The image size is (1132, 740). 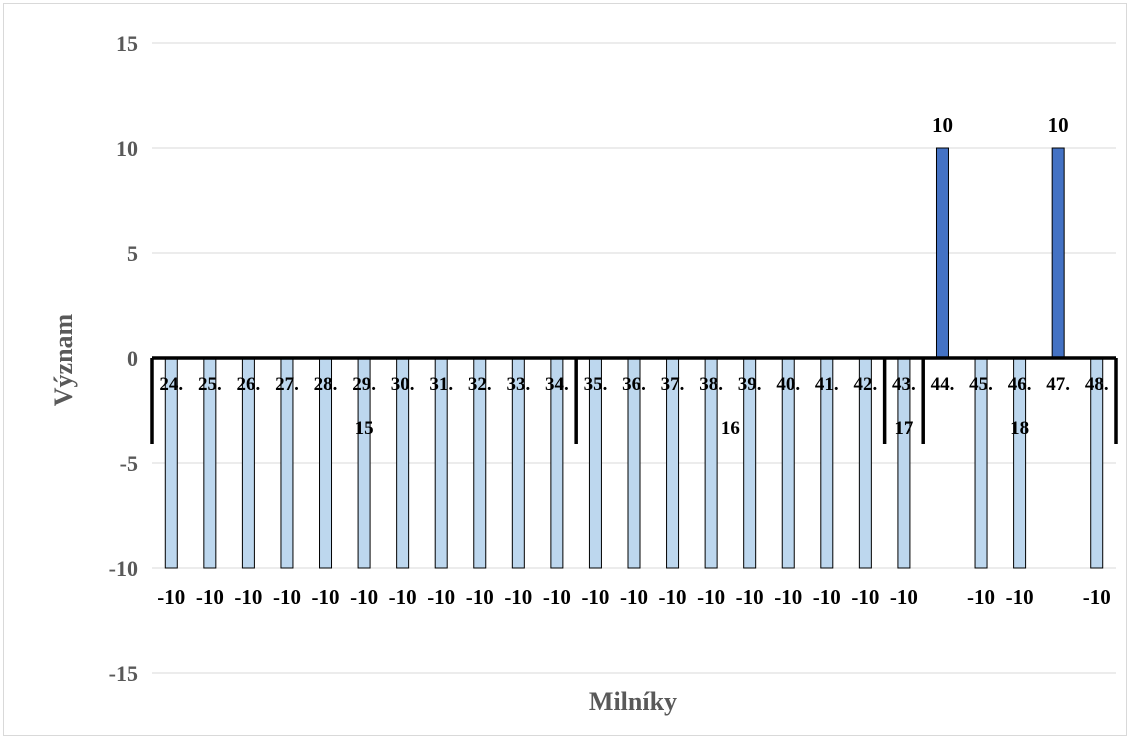 What do you see at coordinates (123, 358) in the screenshot?
I see `y-axis-ticks: 15 10 5 0 -5 -10 -15` at bounding box center [123, 358].